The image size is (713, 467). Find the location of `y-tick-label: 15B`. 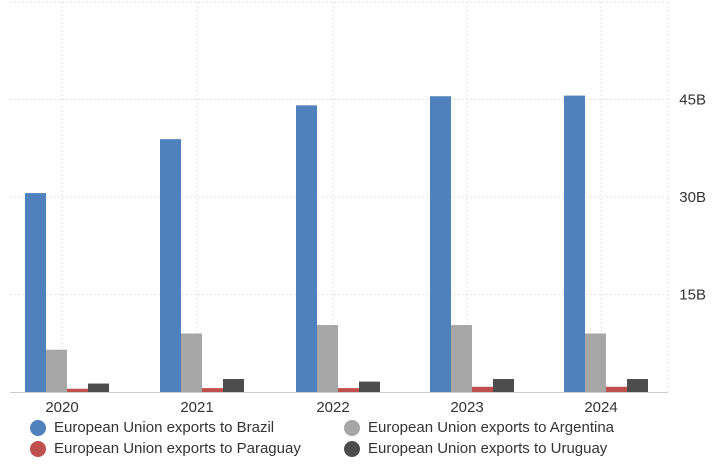

y-tick-label: 15B is located at coordinates (692, 295).